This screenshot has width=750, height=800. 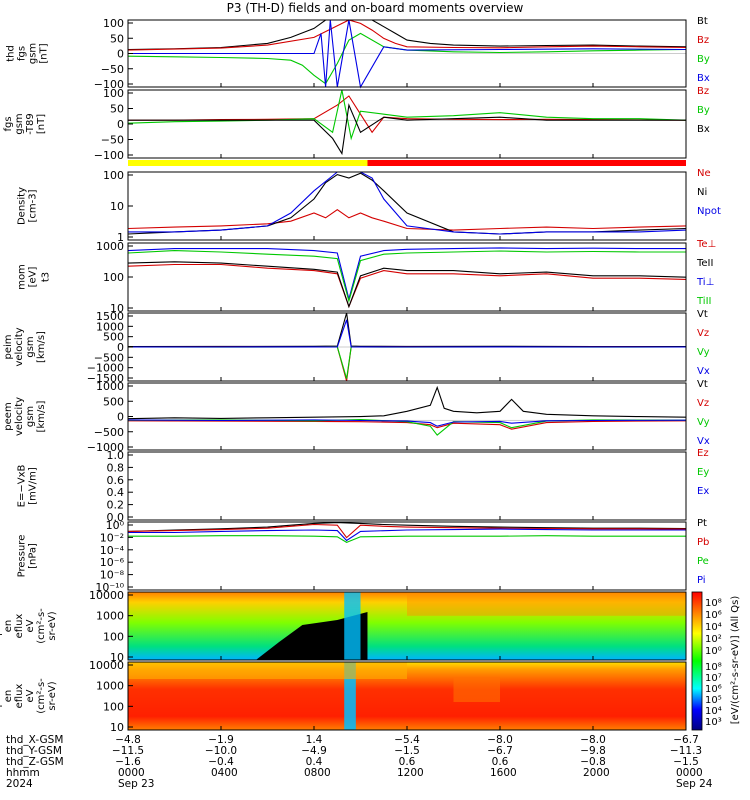 I want to click on y-tick-label: 0, so click(x=120, y=124).